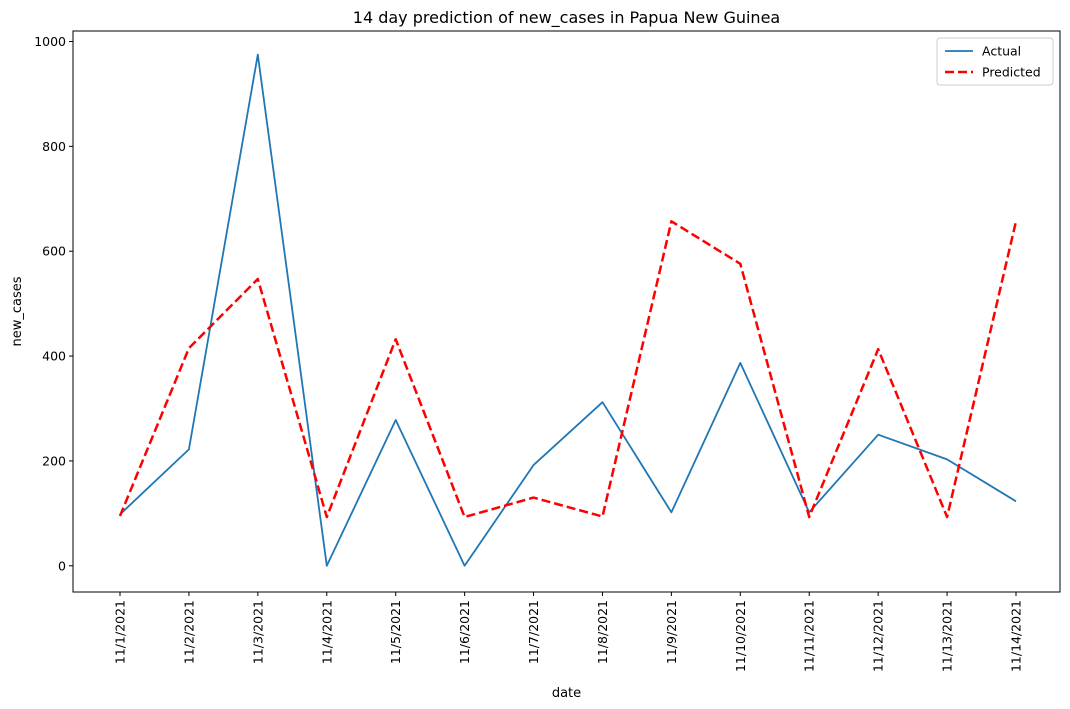 The image size is (1070, 709). Describe the element at coordinates (326, 632) in the screenshot. I see `x-tick-label: 11/4/2021` at that location.